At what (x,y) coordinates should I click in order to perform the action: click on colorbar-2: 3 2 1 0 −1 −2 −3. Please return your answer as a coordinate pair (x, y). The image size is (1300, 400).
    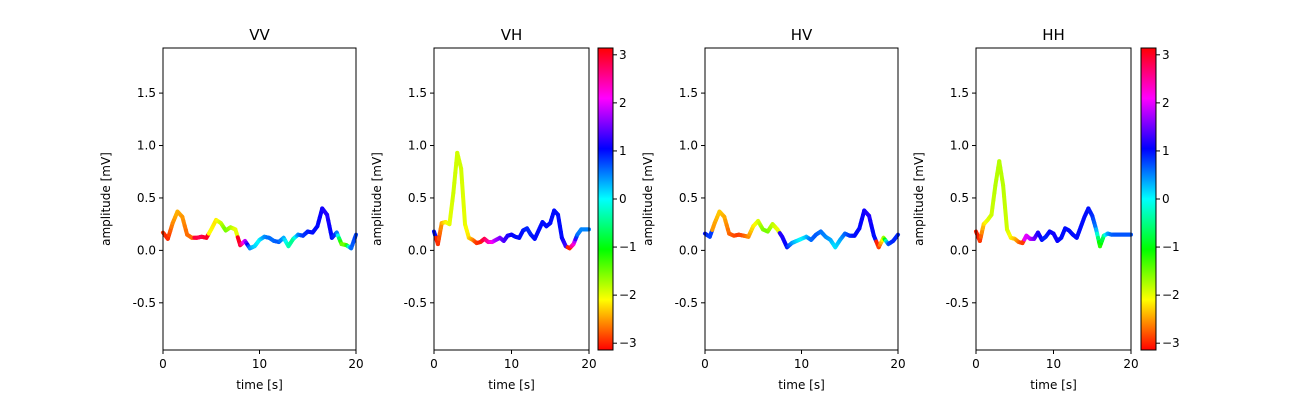
    Looking at the image, I should click on (1160, 199).